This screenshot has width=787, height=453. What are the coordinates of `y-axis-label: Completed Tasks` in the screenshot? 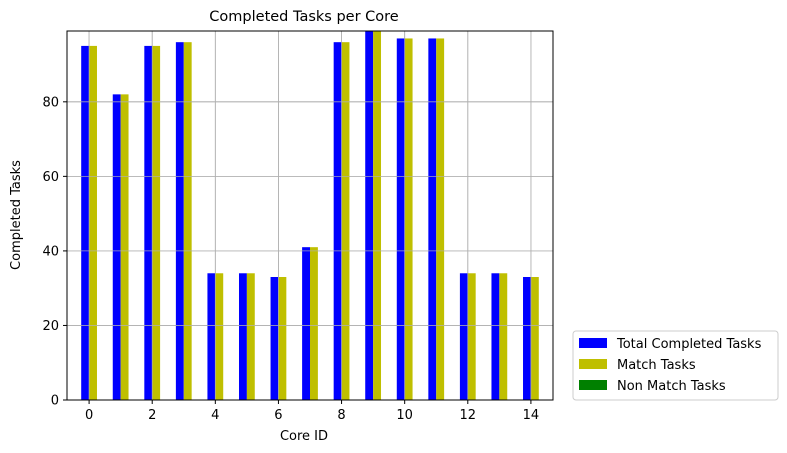 It's located at (16, 215).